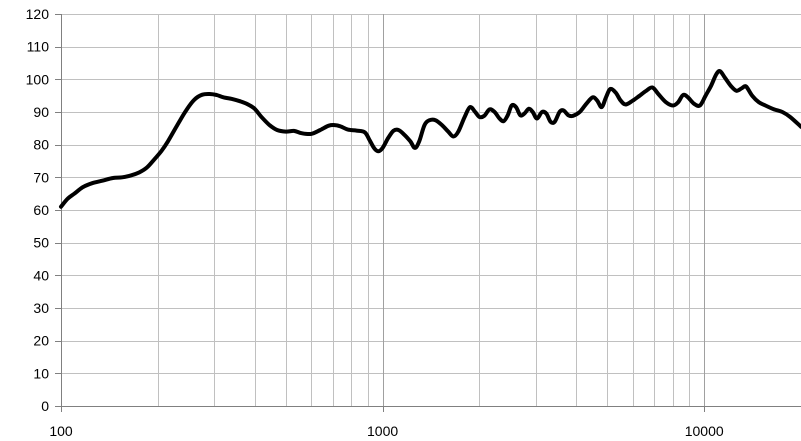 Image resolution: width=801 pixels, height=441 pixels. I want to click on x-tick-label: 10000, so click(704, 431).